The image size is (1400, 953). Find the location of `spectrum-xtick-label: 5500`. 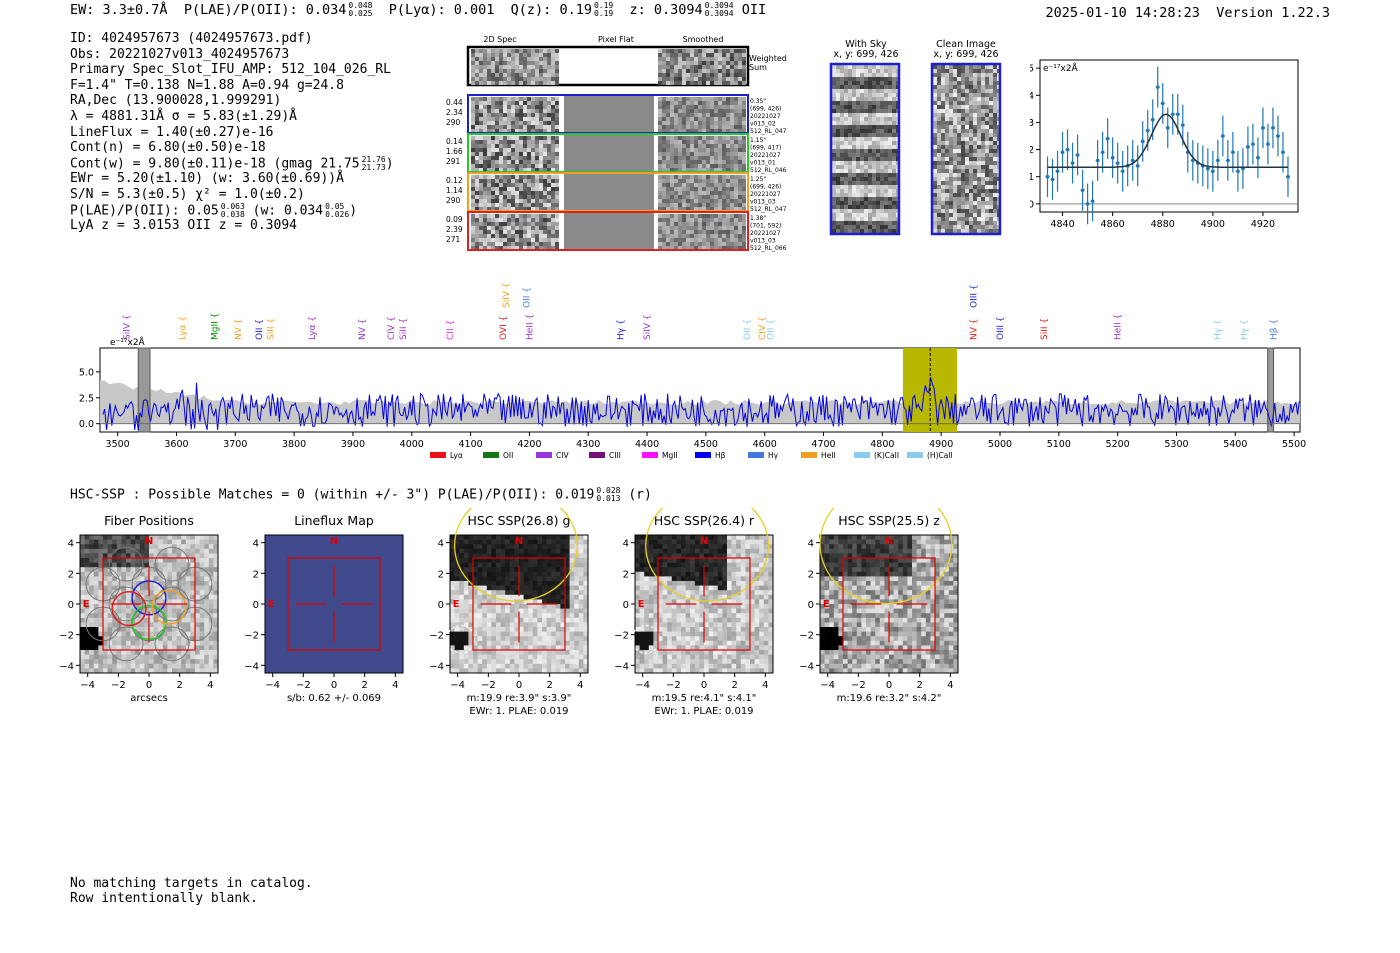

spectrum-xtick-label: 5500 is located at coordinates (1294, 444).